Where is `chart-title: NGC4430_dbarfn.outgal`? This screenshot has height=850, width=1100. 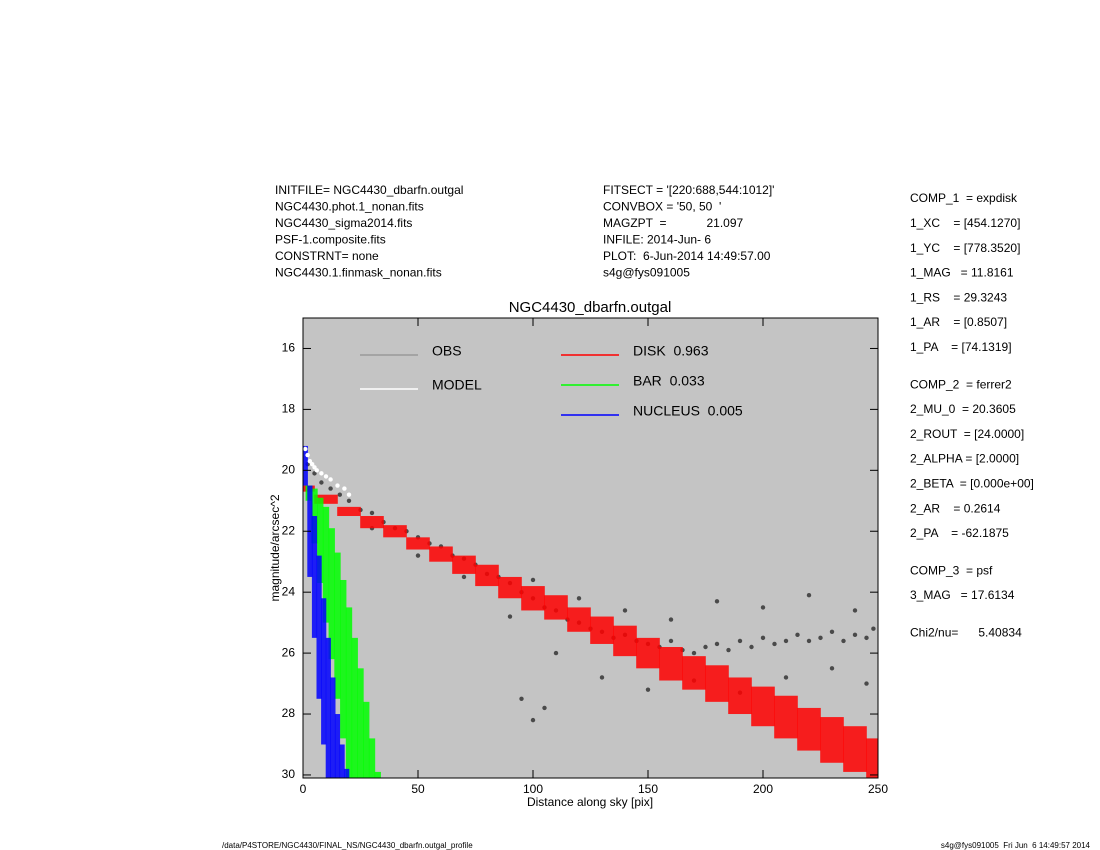 chart-title: NGC4430_dbarfn.outgal is located at coordinates (590, 307).